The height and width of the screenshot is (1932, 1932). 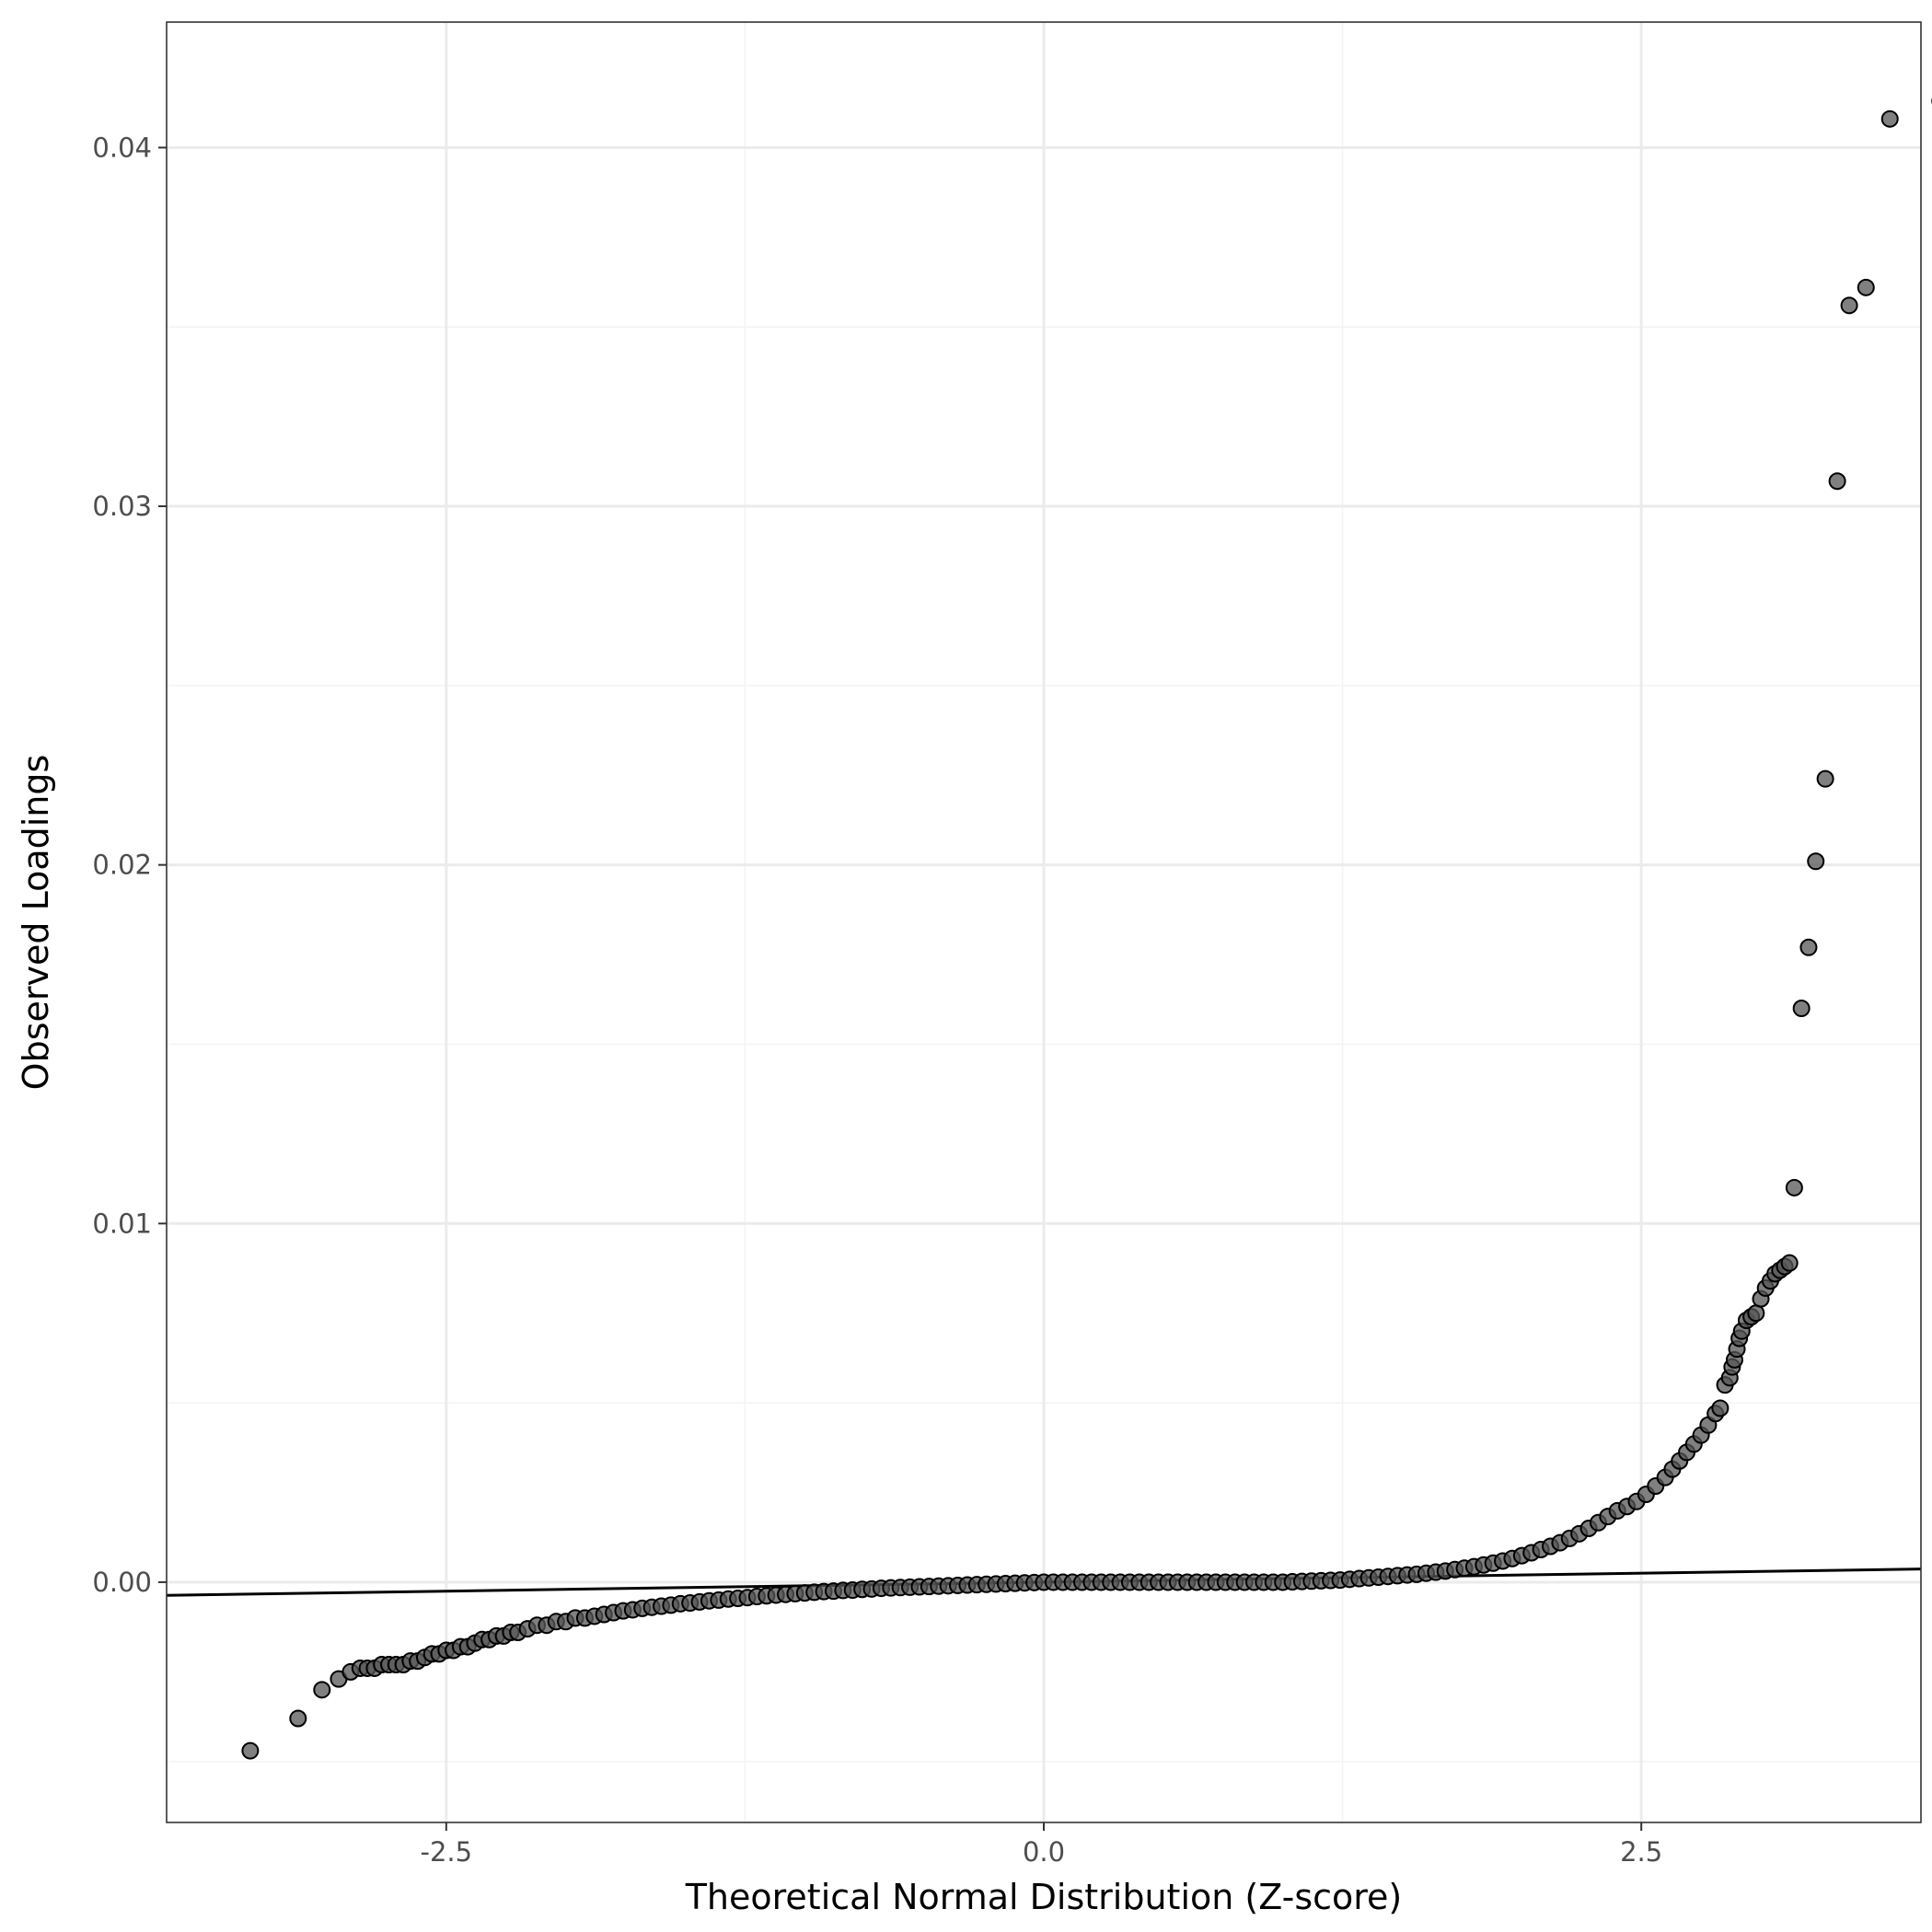 I want to click on x-axis-ticks: -2.5 0.0 2.5, so click(x=1041, y=1845).